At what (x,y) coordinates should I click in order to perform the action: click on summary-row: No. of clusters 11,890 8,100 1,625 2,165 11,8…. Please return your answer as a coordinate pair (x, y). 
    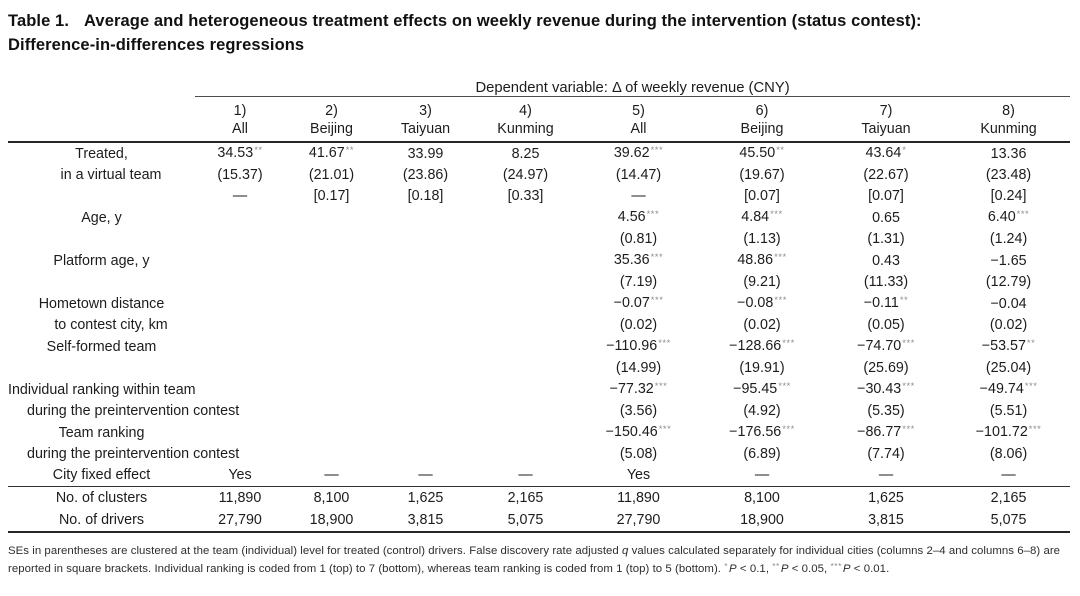
    Looking at the image, I should click on (539, 497).